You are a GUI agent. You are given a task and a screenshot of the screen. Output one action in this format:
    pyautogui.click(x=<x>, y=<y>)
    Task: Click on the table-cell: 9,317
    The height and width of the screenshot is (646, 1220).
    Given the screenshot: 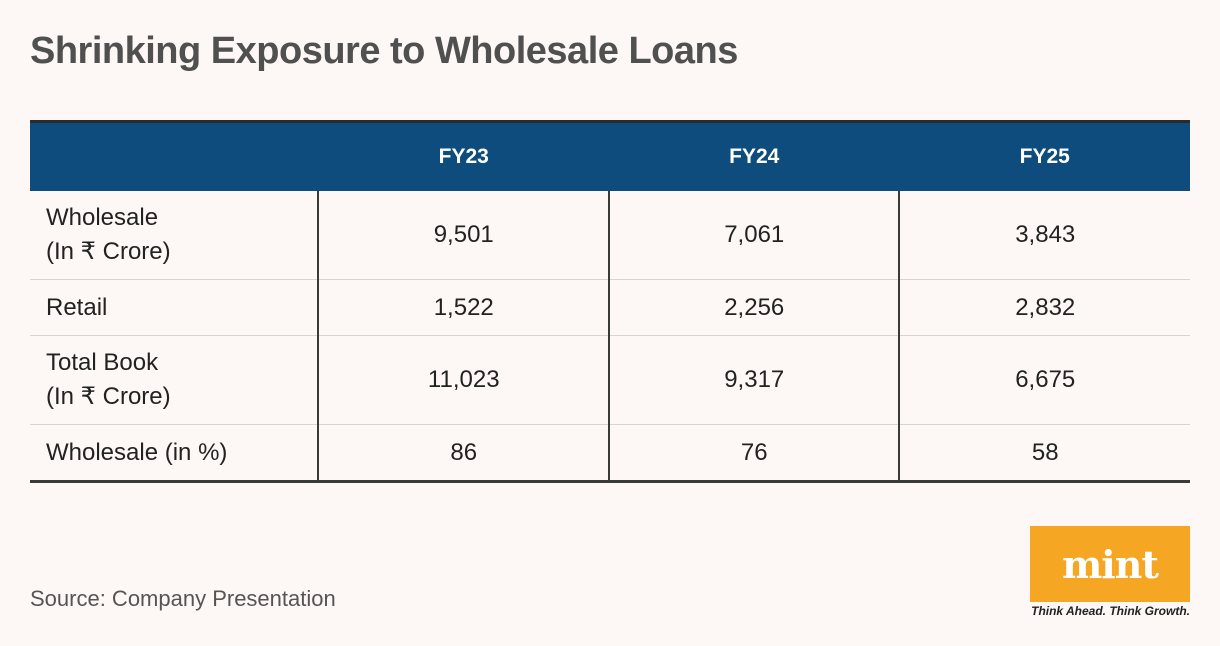 What is the action you would take?
    pyautogui.click(x=753, y=380)
    